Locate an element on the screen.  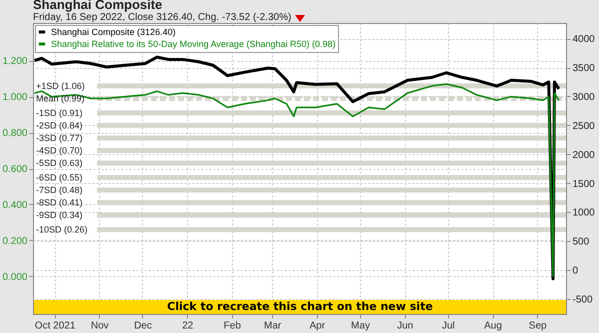
ref-line-label: -2SD (0.84) is located at coordinates (59, 125).